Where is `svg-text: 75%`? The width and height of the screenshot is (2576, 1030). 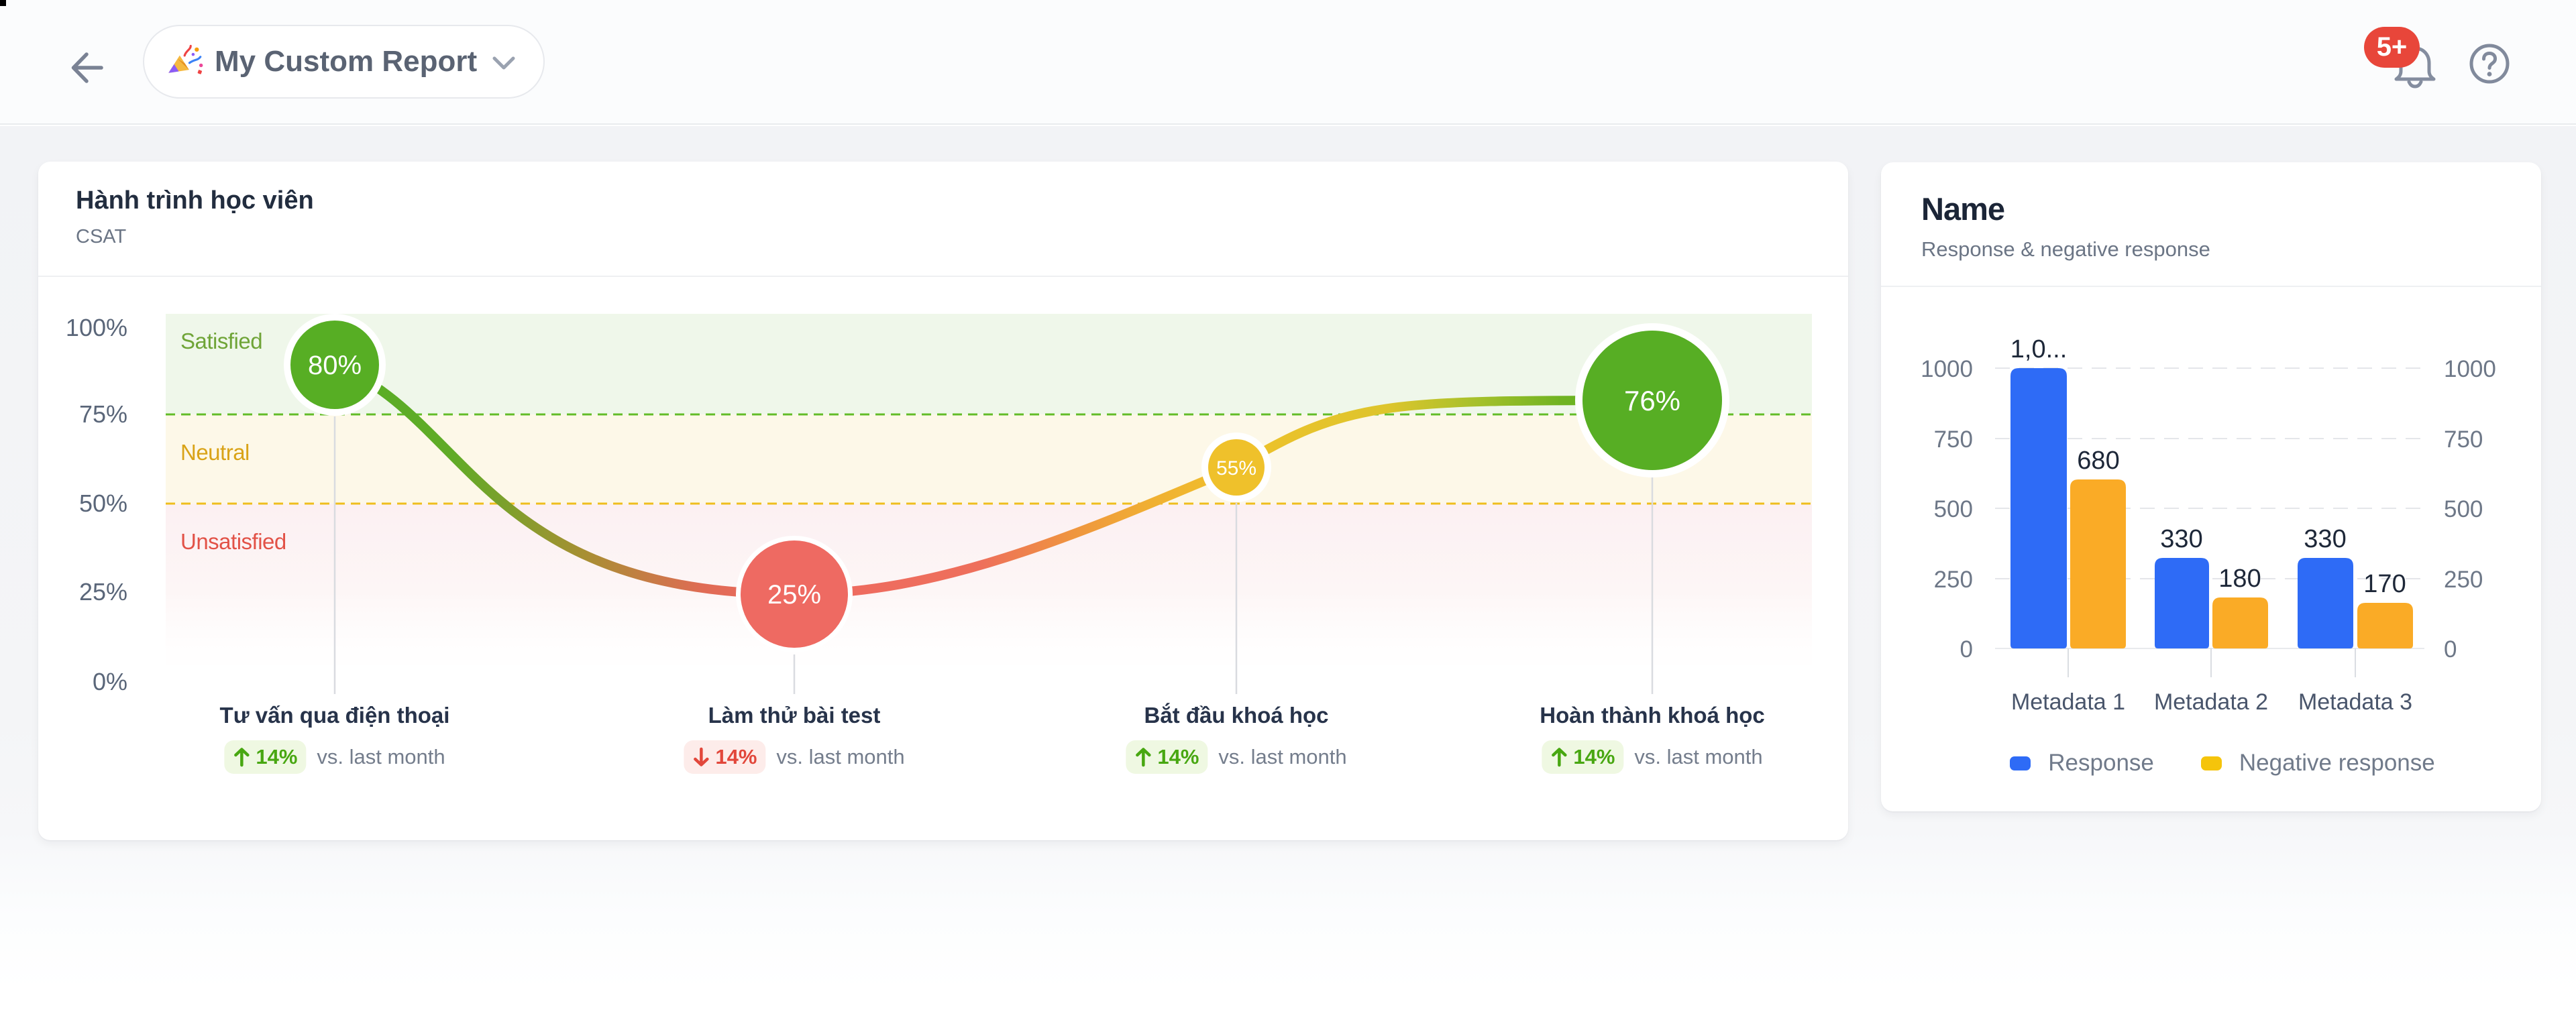 svg-text: 75% is located at coordinates (103, 414).